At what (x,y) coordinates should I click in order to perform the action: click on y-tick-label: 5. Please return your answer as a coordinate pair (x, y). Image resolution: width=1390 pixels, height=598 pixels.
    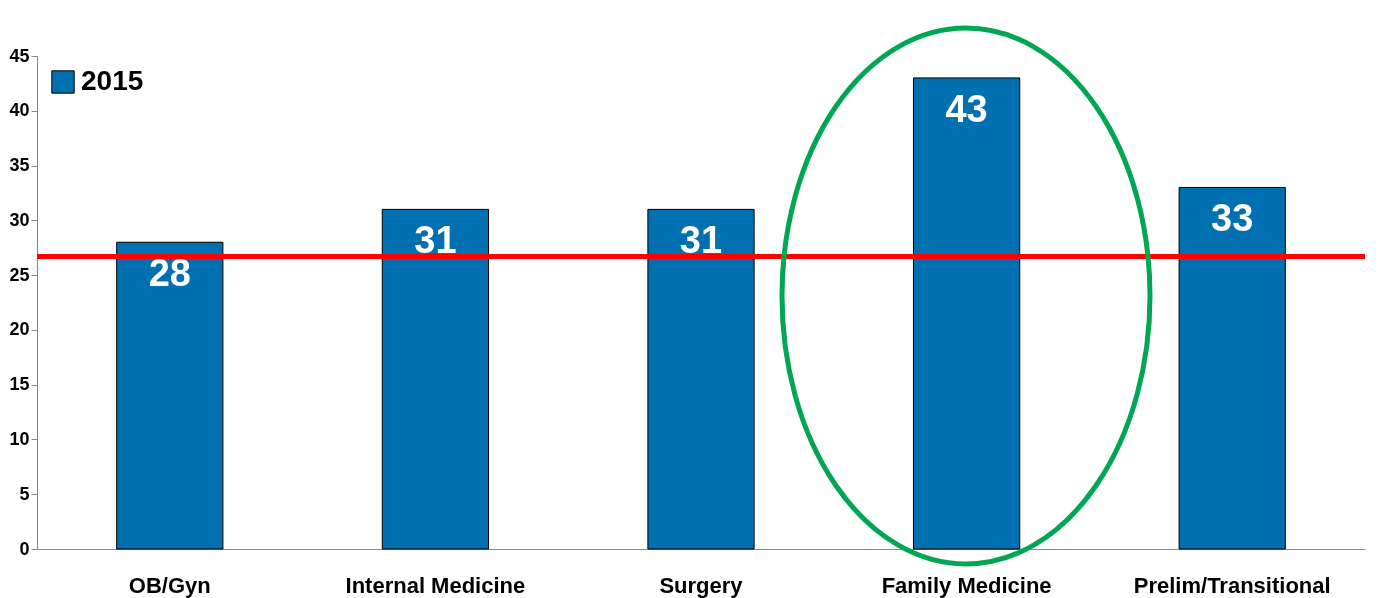
    Looking at the image, I should click on (24, 493).